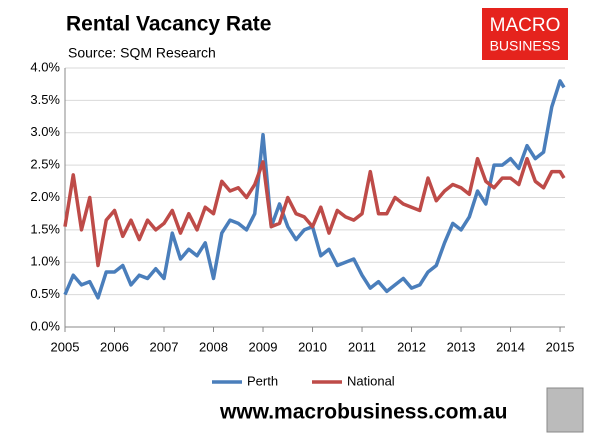  I want to click on x-tick-label: 2013, so click(461, 346).